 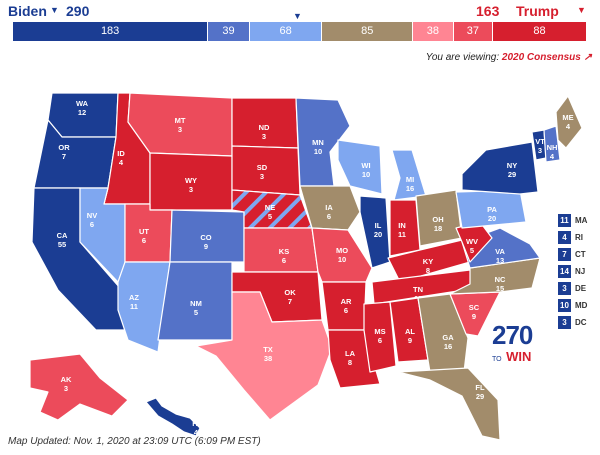 I want to click on state-abbr: VT, so click(x=540, y=141).